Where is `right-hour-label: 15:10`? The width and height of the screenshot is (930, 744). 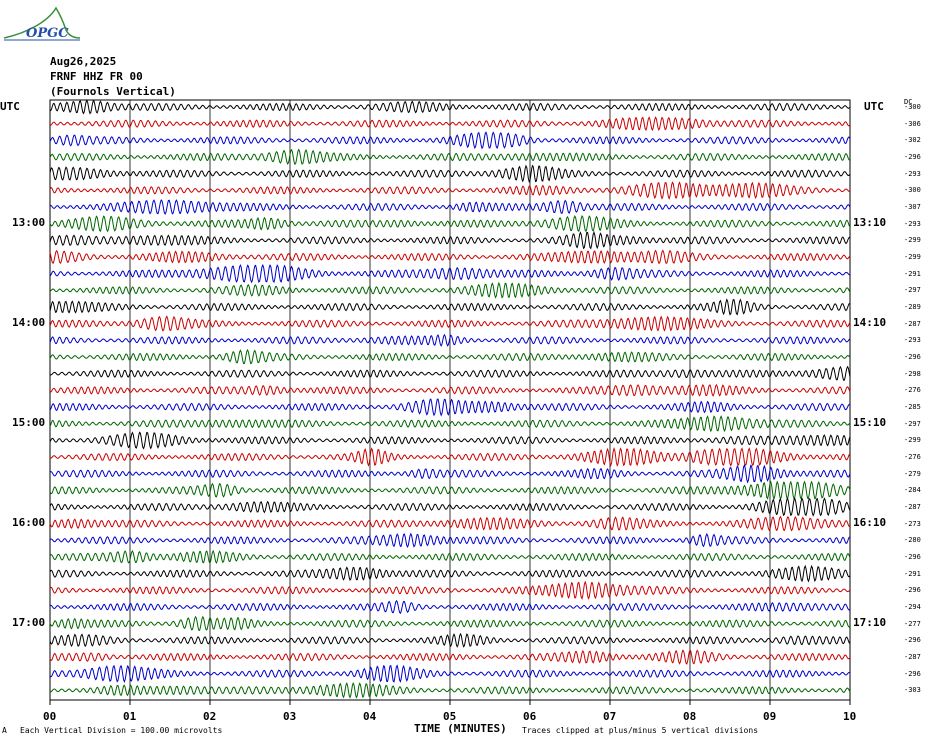
right-hour-label: 15:10 is located at coordinates (870, 422).